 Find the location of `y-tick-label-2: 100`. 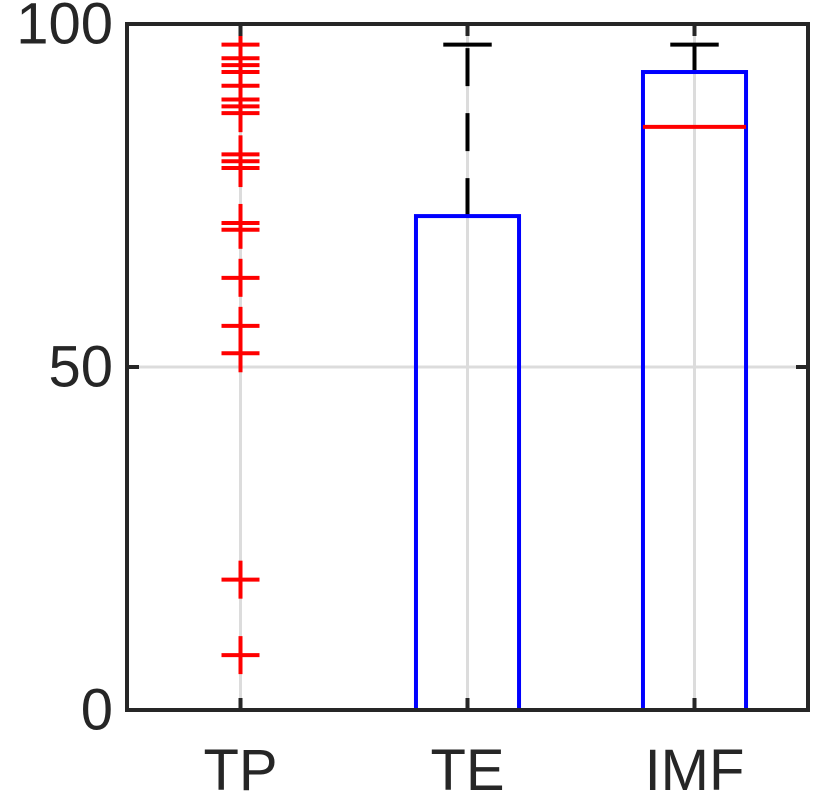

y-tick-label-2: 100 is located at coordinates (64, 28).